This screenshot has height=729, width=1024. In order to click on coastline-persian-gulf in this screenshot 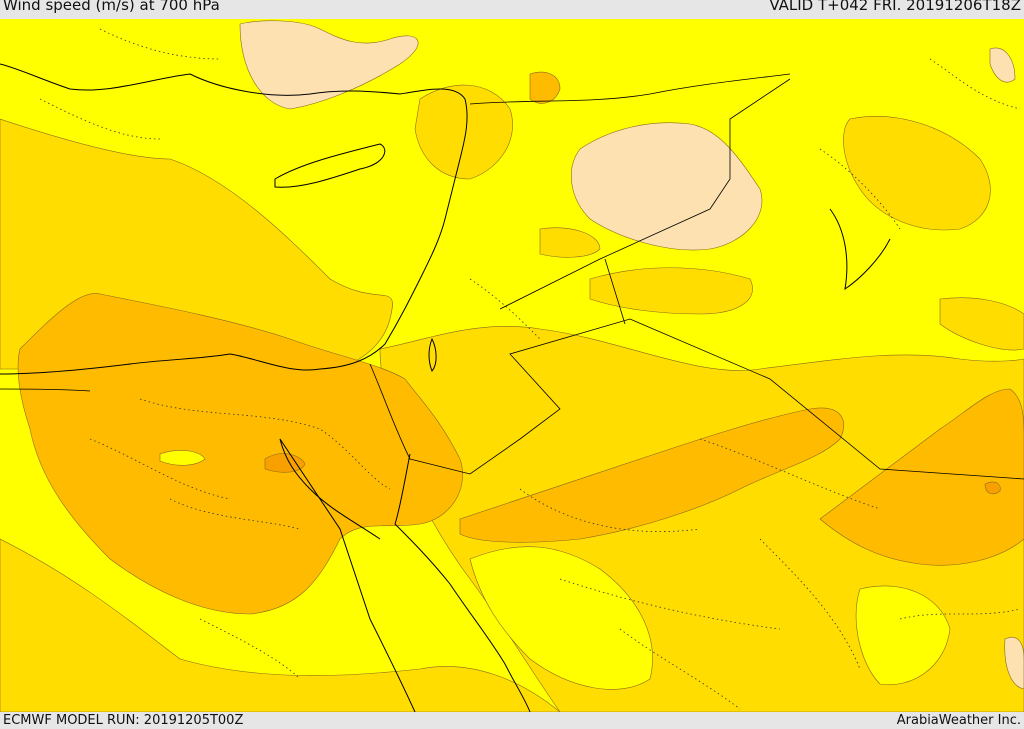, I will do `click(860, 249)`.